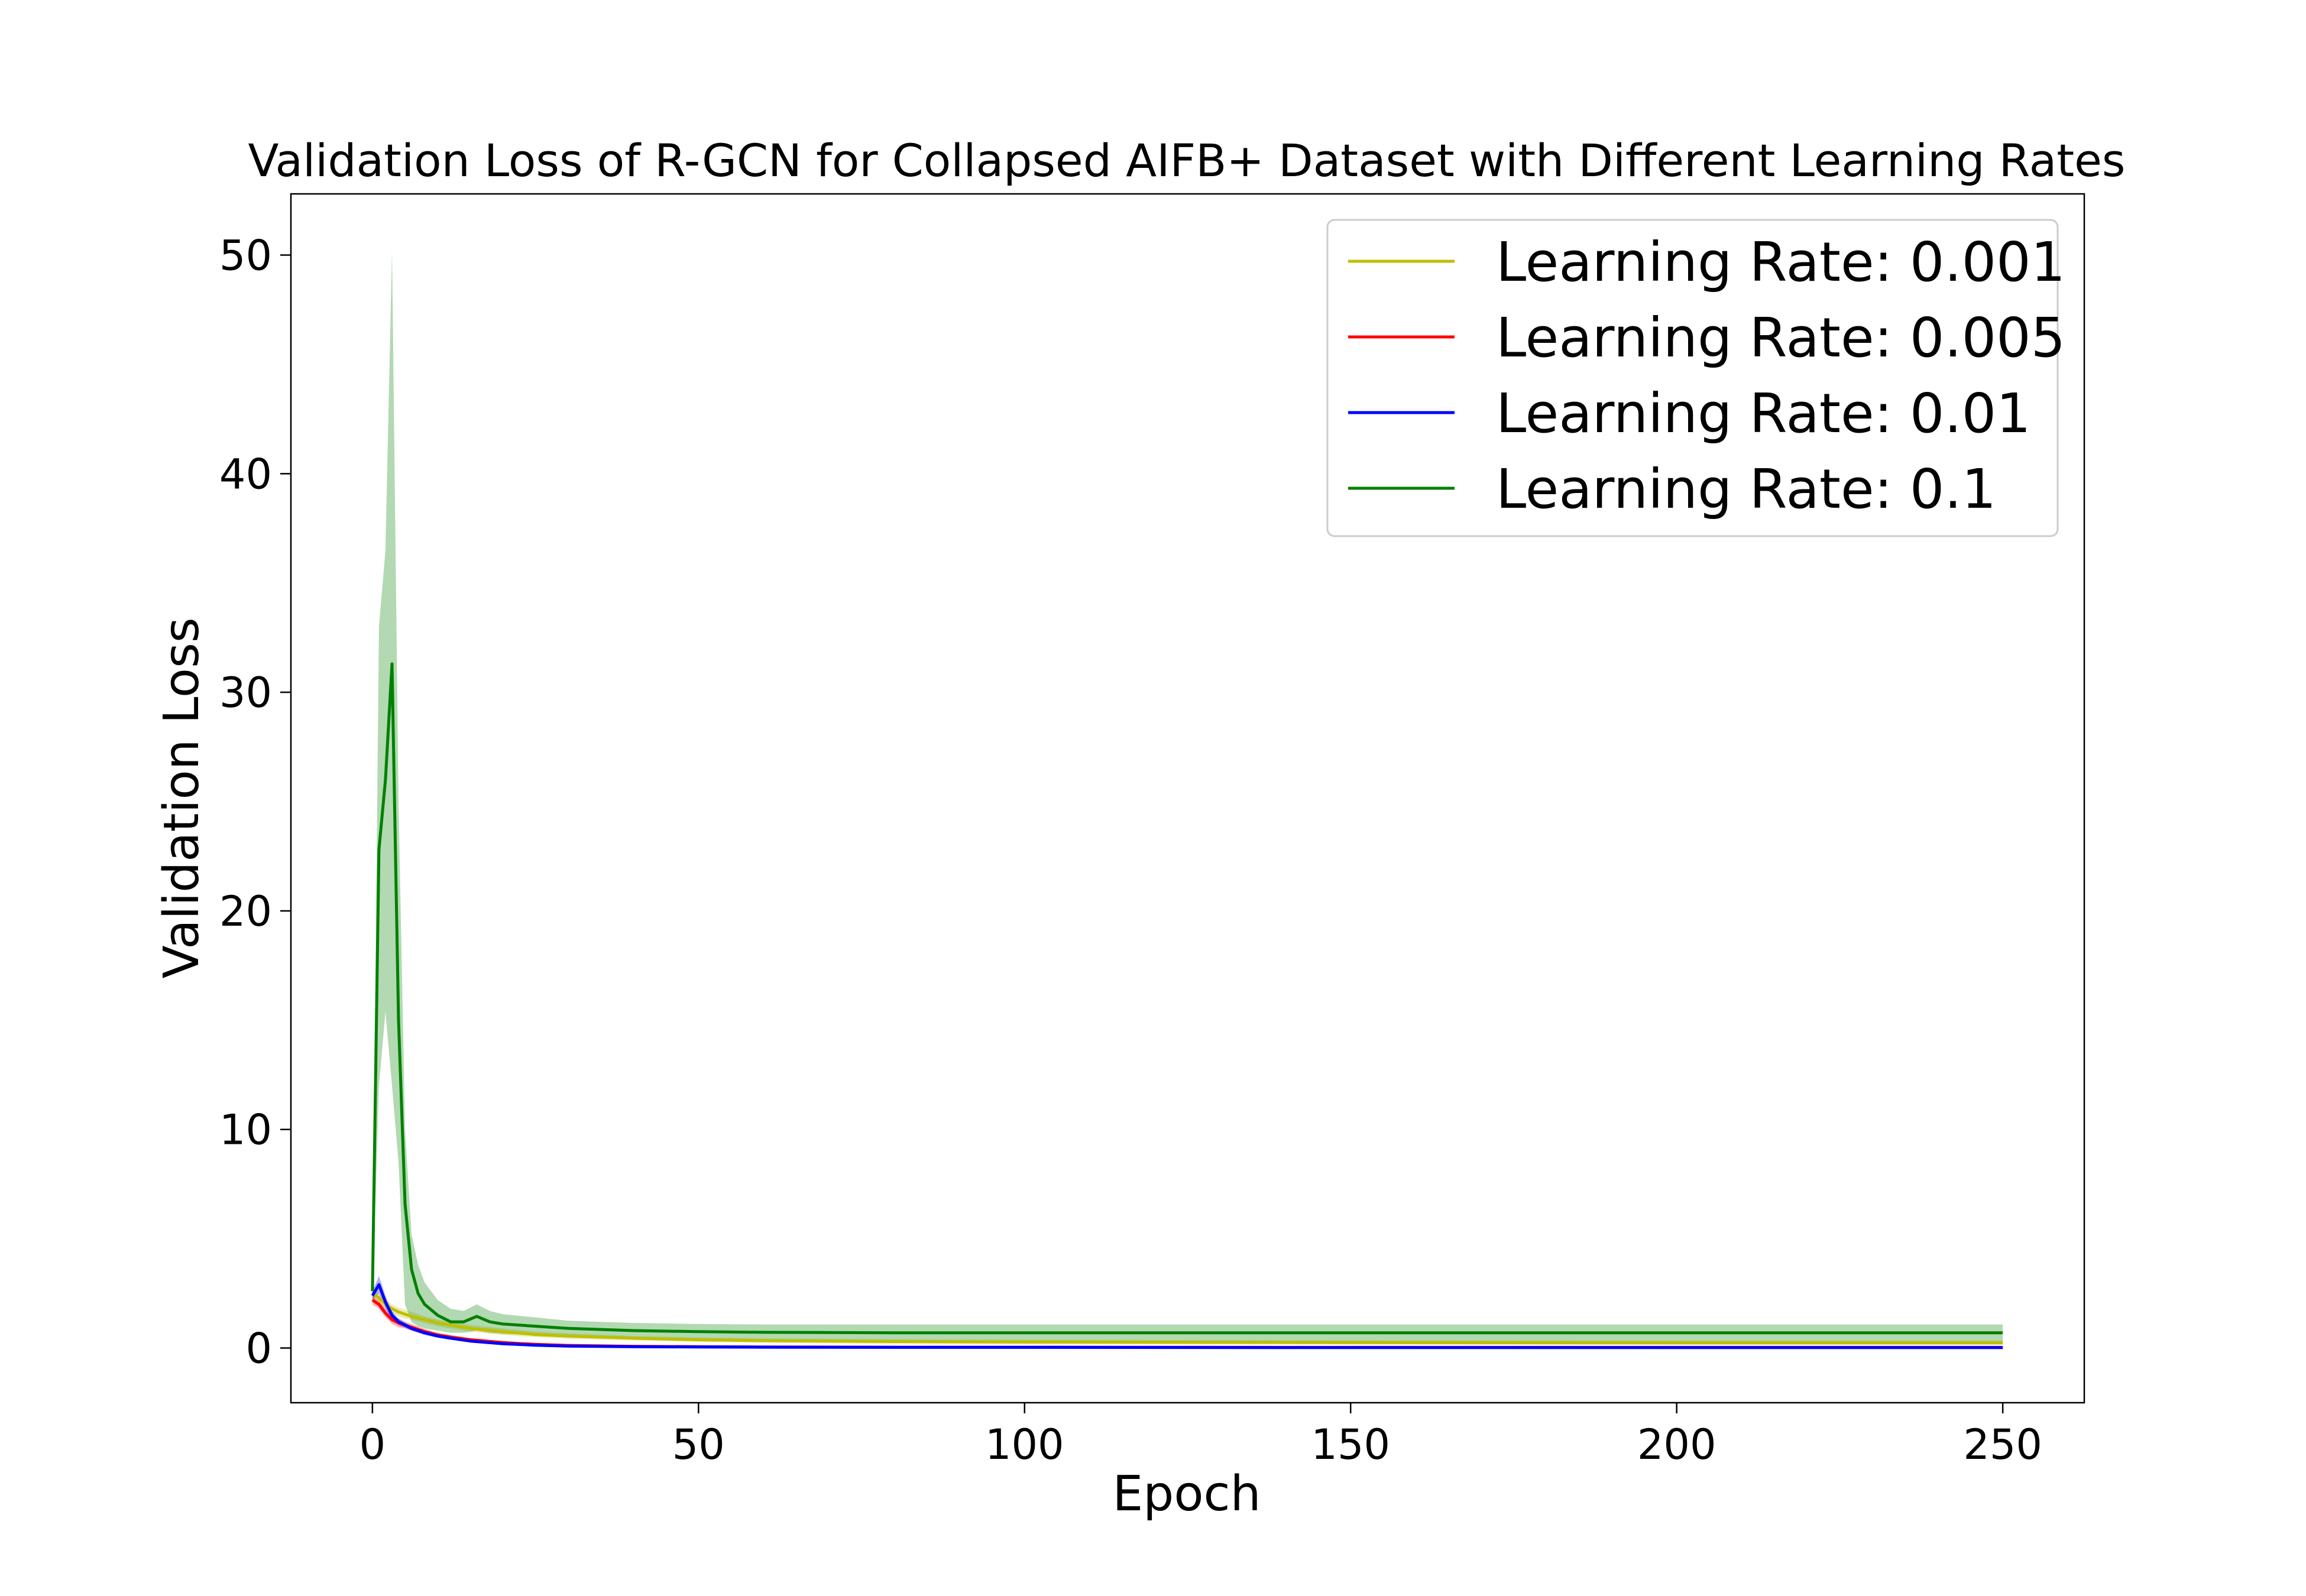  Describe the element at coordinates (245, 474) in the screenshot. I see `y-tick-label: 40` at that location.